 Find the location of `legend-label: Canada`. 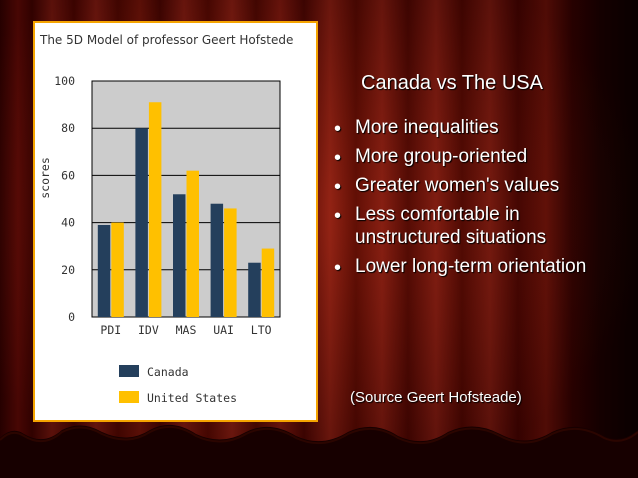

legend-label: Canada is located at coordinates (168, 372).